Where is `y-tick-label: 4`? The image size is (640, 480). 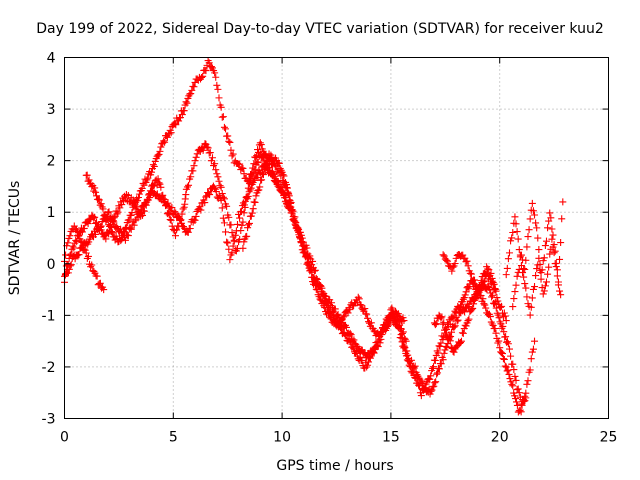
y-tick-label: 4 is located at coordinates (51, 59).